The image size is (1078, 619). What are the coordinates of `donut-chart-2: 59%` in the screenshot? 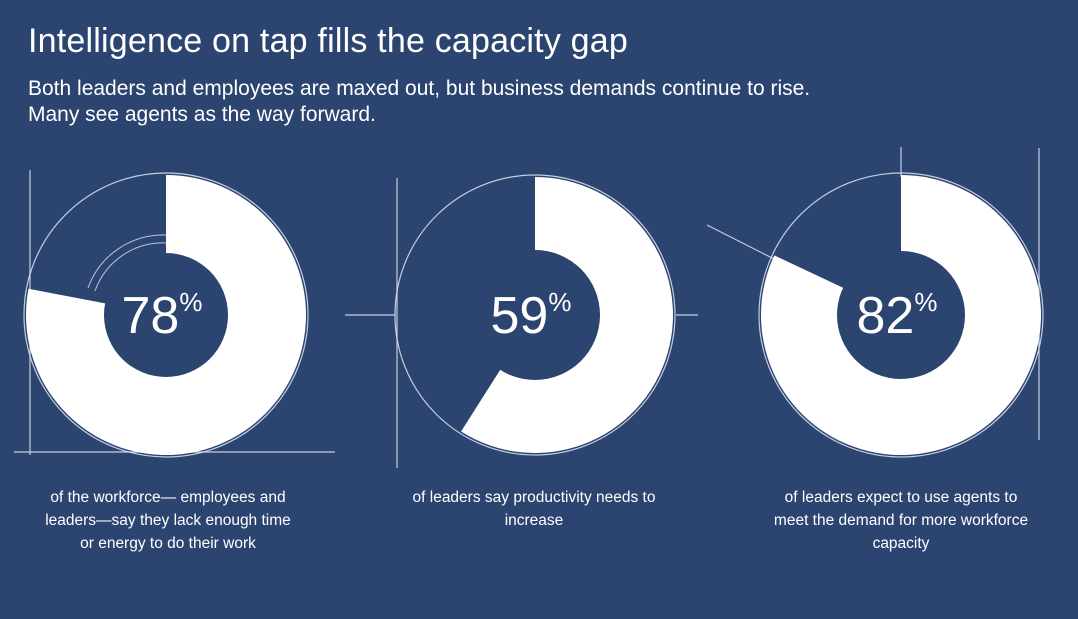 It's located at (535, 315).